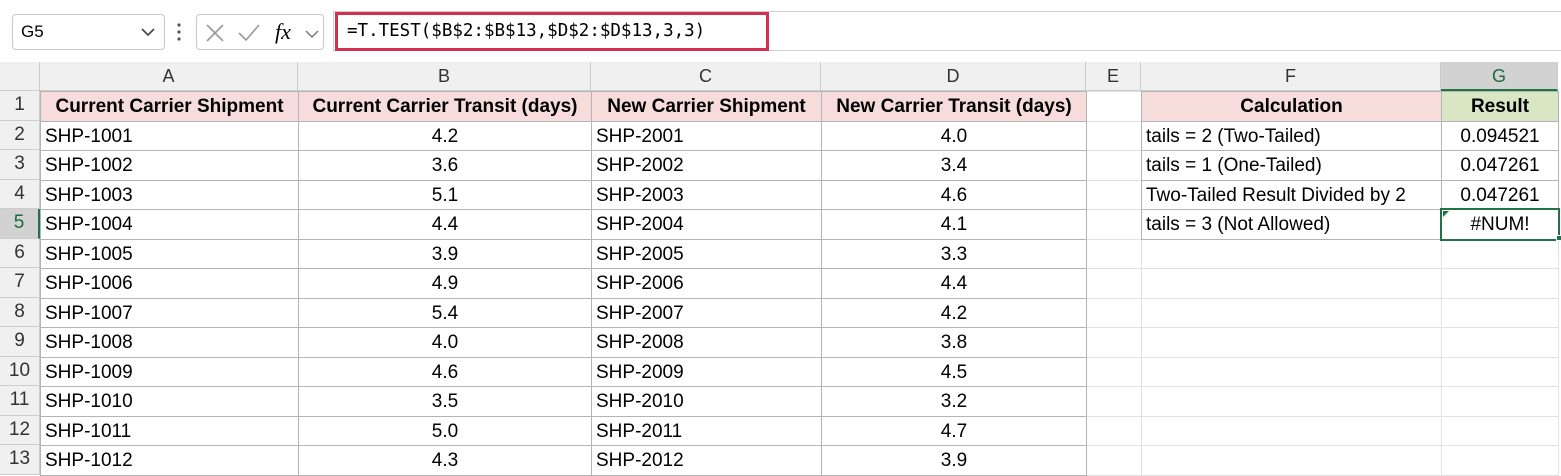 This screenshot has height=476, width=1561. What do you see at coordinates (169, 253) in the screenshot?
I see `cell: SHP-1005` at bounding box center [169, 253].